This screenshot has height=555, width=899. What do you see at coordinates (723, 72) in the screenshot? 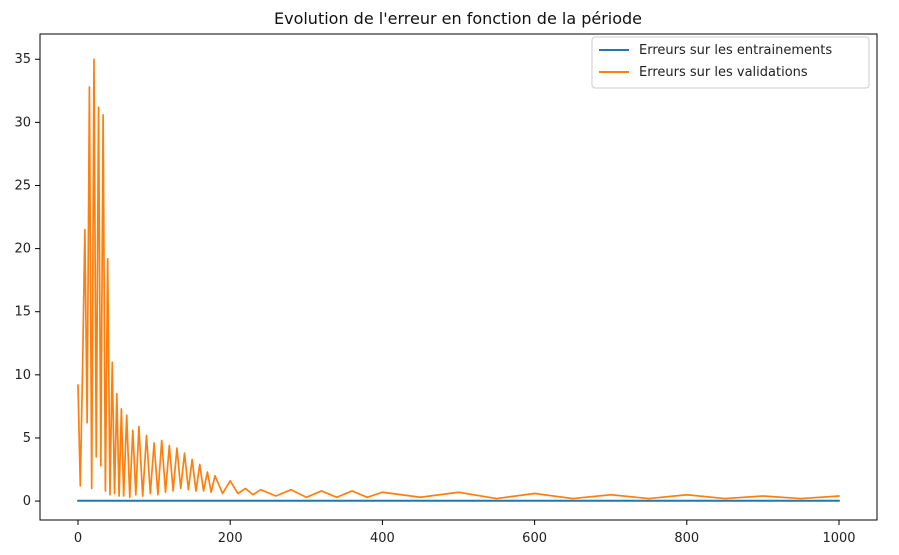
I see `legend-label-validation: Erreurs sur les validations` at bounding box center [723, 72].